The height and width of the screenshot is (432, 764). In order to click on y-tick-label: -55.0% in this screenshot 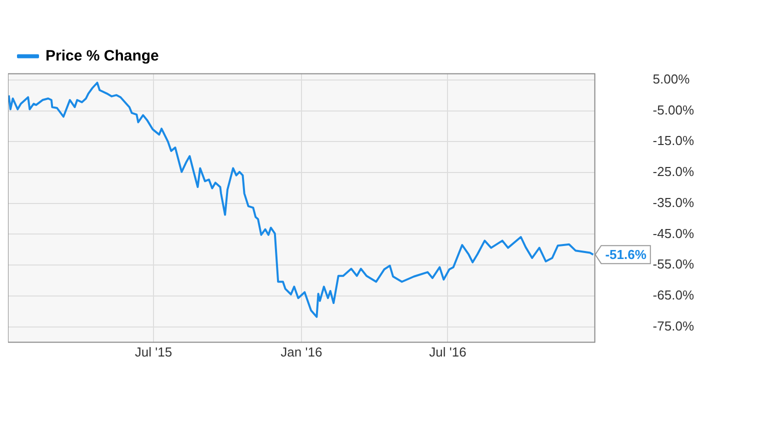, I will do `click(673, 264)`.